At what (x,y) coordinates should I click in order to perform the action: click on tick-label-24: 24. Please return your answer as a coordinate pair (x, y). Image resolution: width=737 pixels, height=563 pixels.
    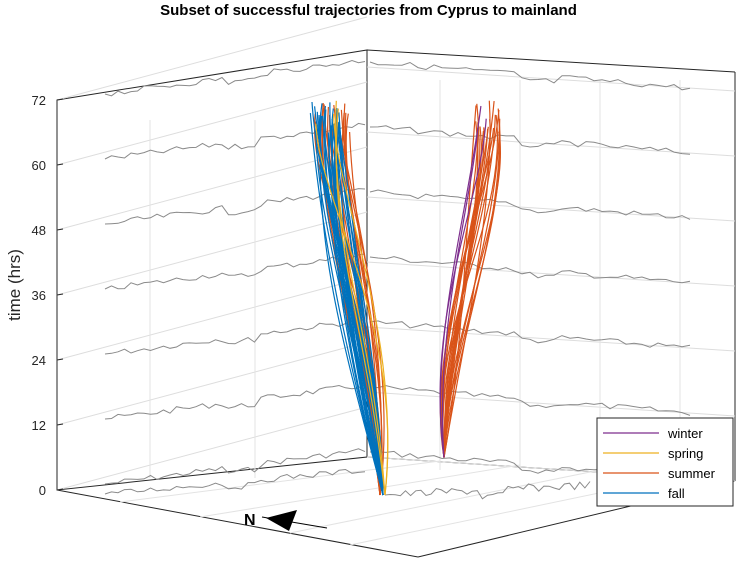
    Looking at the image, I should click on (39, 360).